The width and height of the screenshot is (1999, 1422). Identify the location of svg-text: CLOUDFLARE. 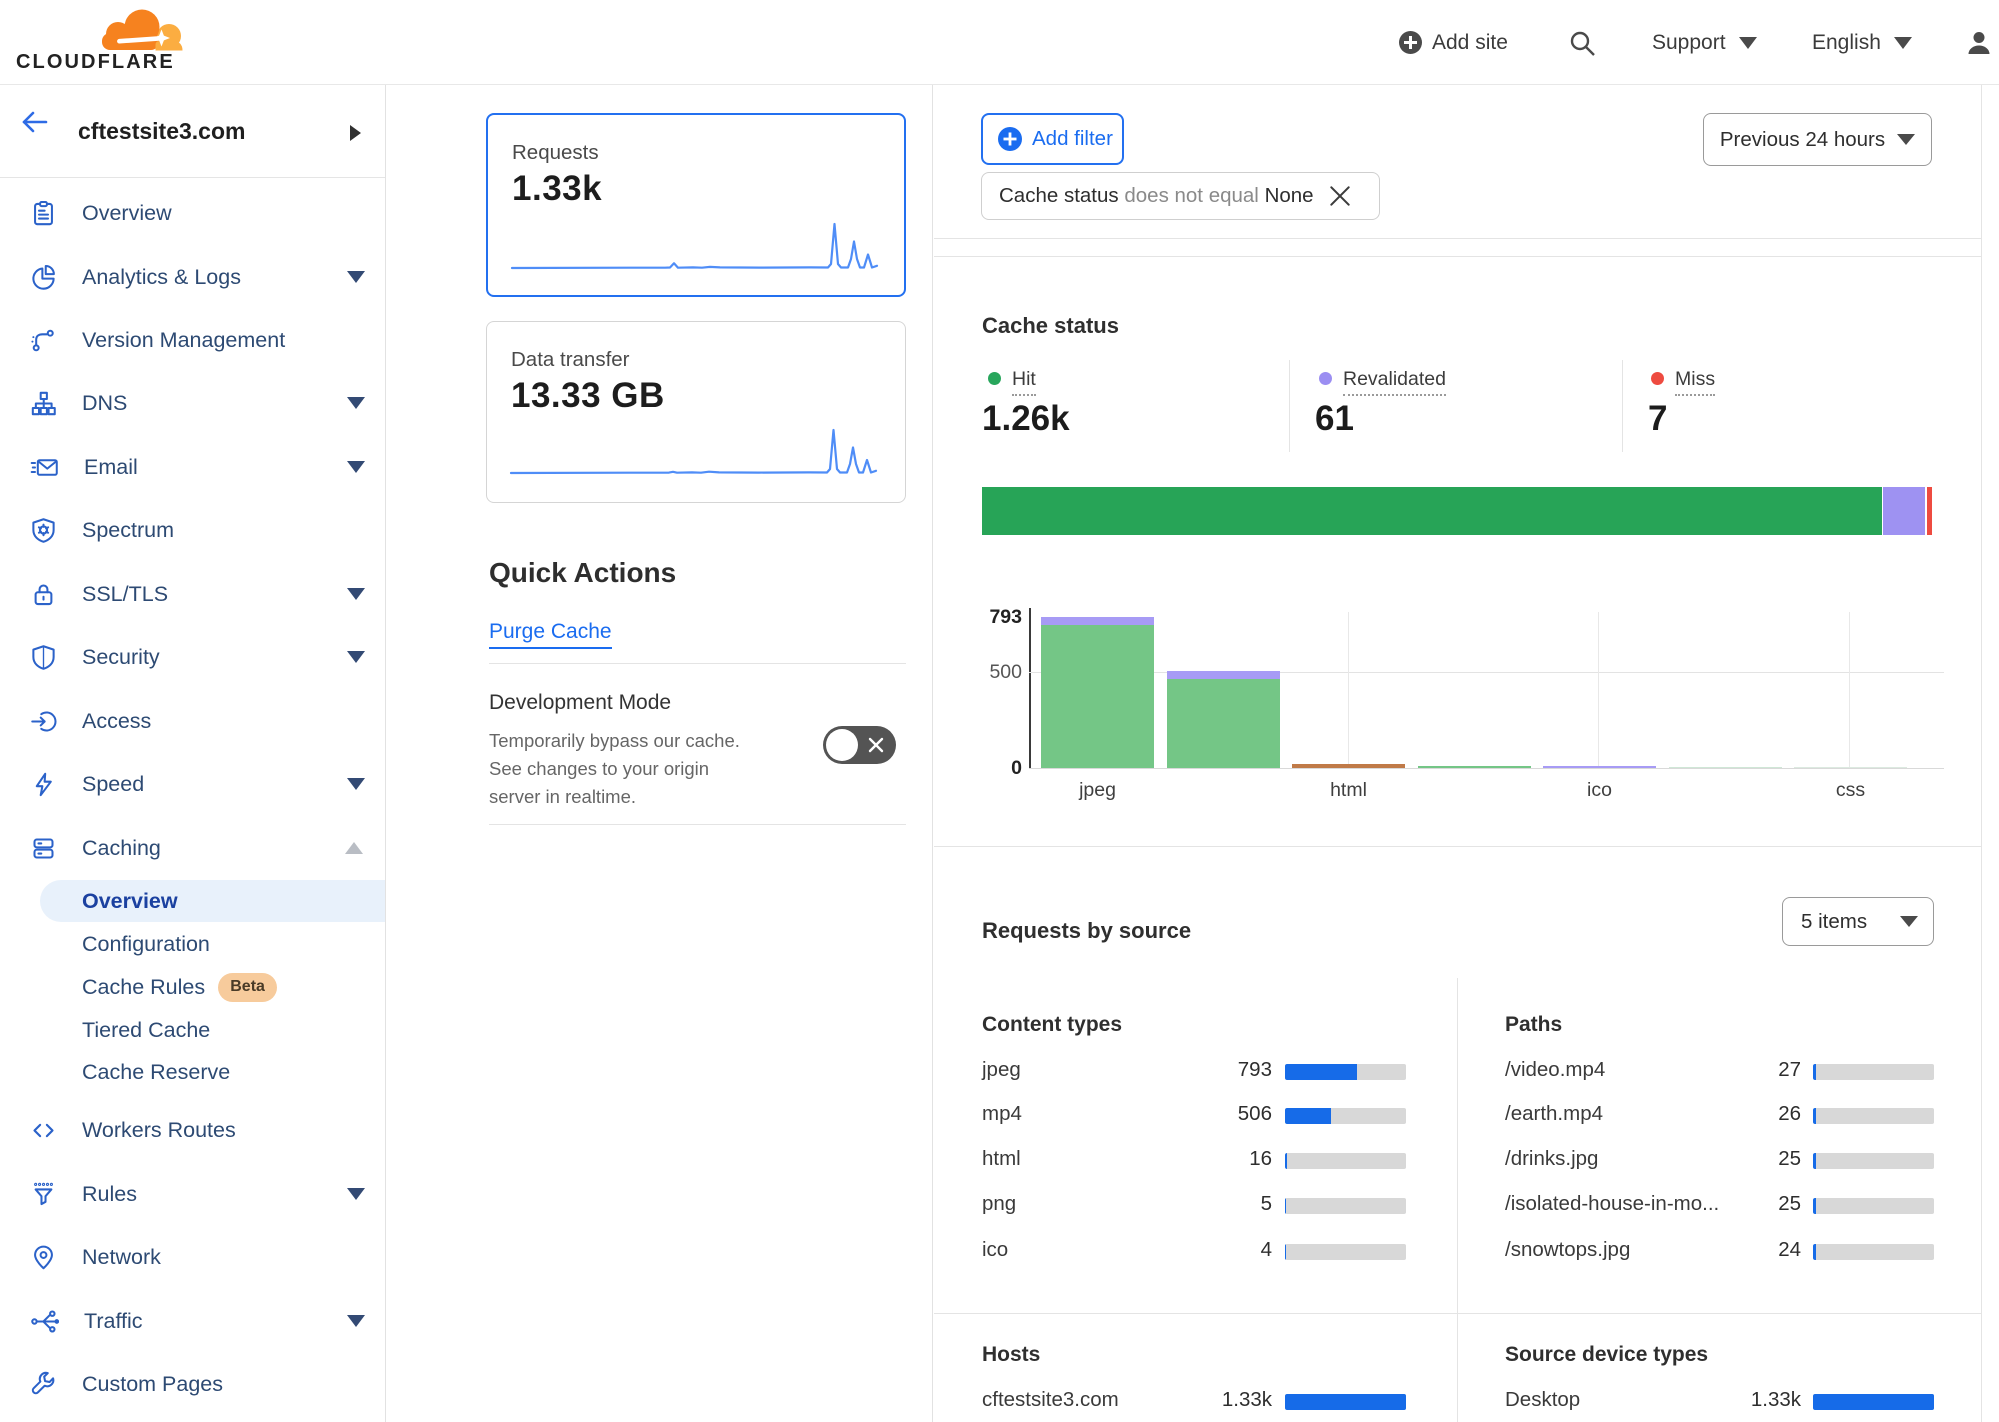
(95, 61).